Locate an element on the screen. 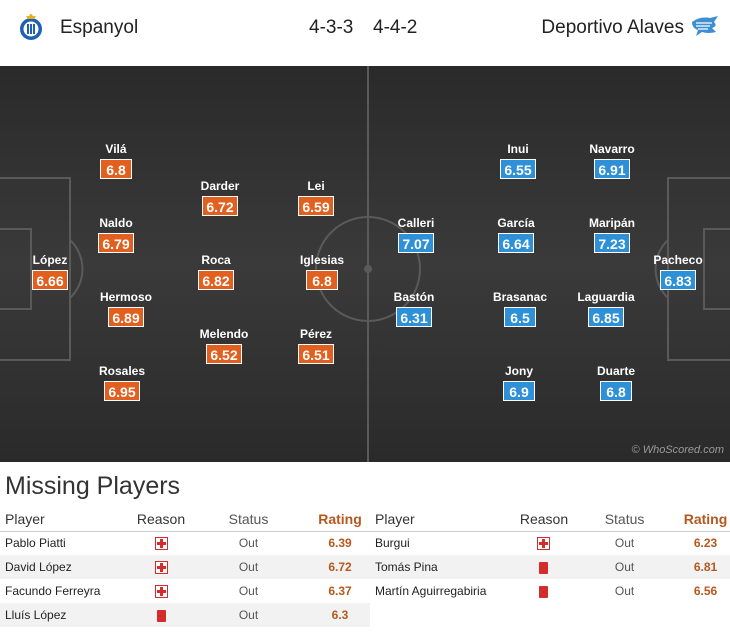 The image size is (730, 637). home-player: Lei 6.59 is located at coordinates (316, 198).